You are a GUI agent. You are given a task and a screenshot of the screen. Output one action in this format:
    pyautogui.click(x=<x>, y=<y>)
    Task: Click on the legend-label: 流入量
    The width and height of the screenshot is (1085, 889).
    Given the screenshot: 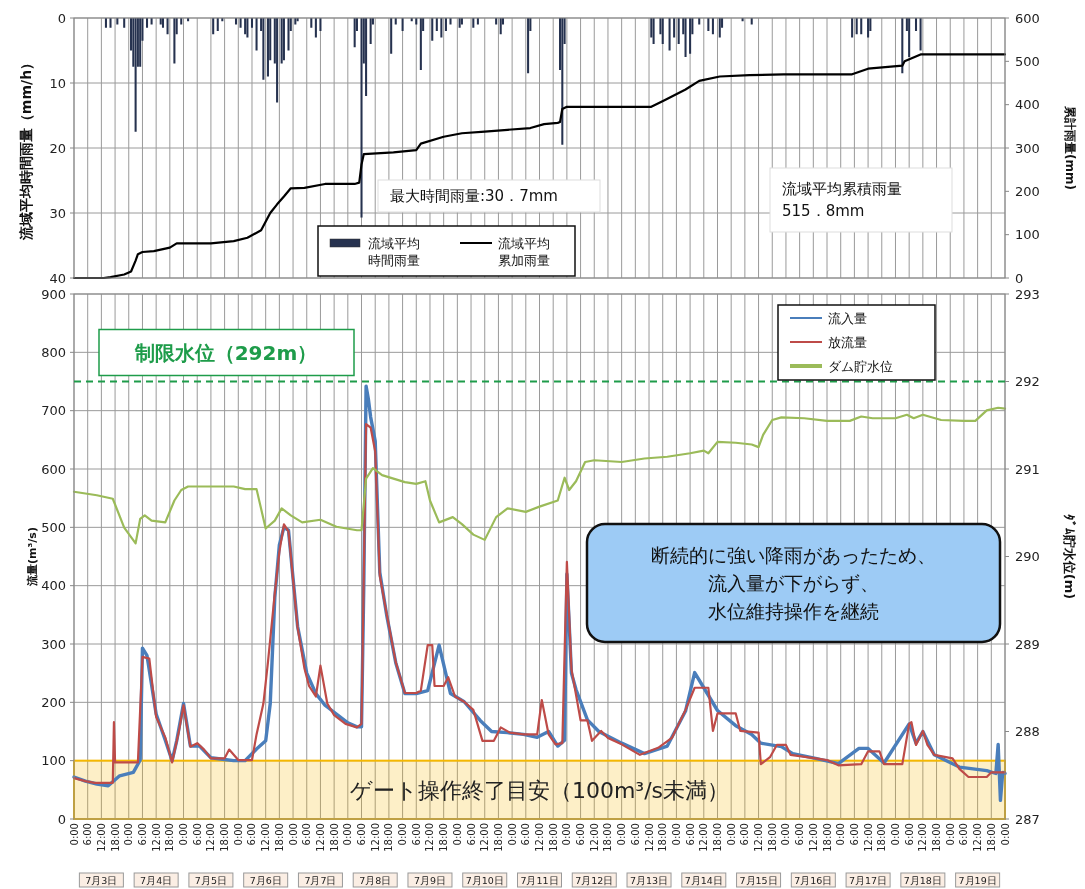 What is the action you would take?
    pyautogui.click(x=847, y=318)
    